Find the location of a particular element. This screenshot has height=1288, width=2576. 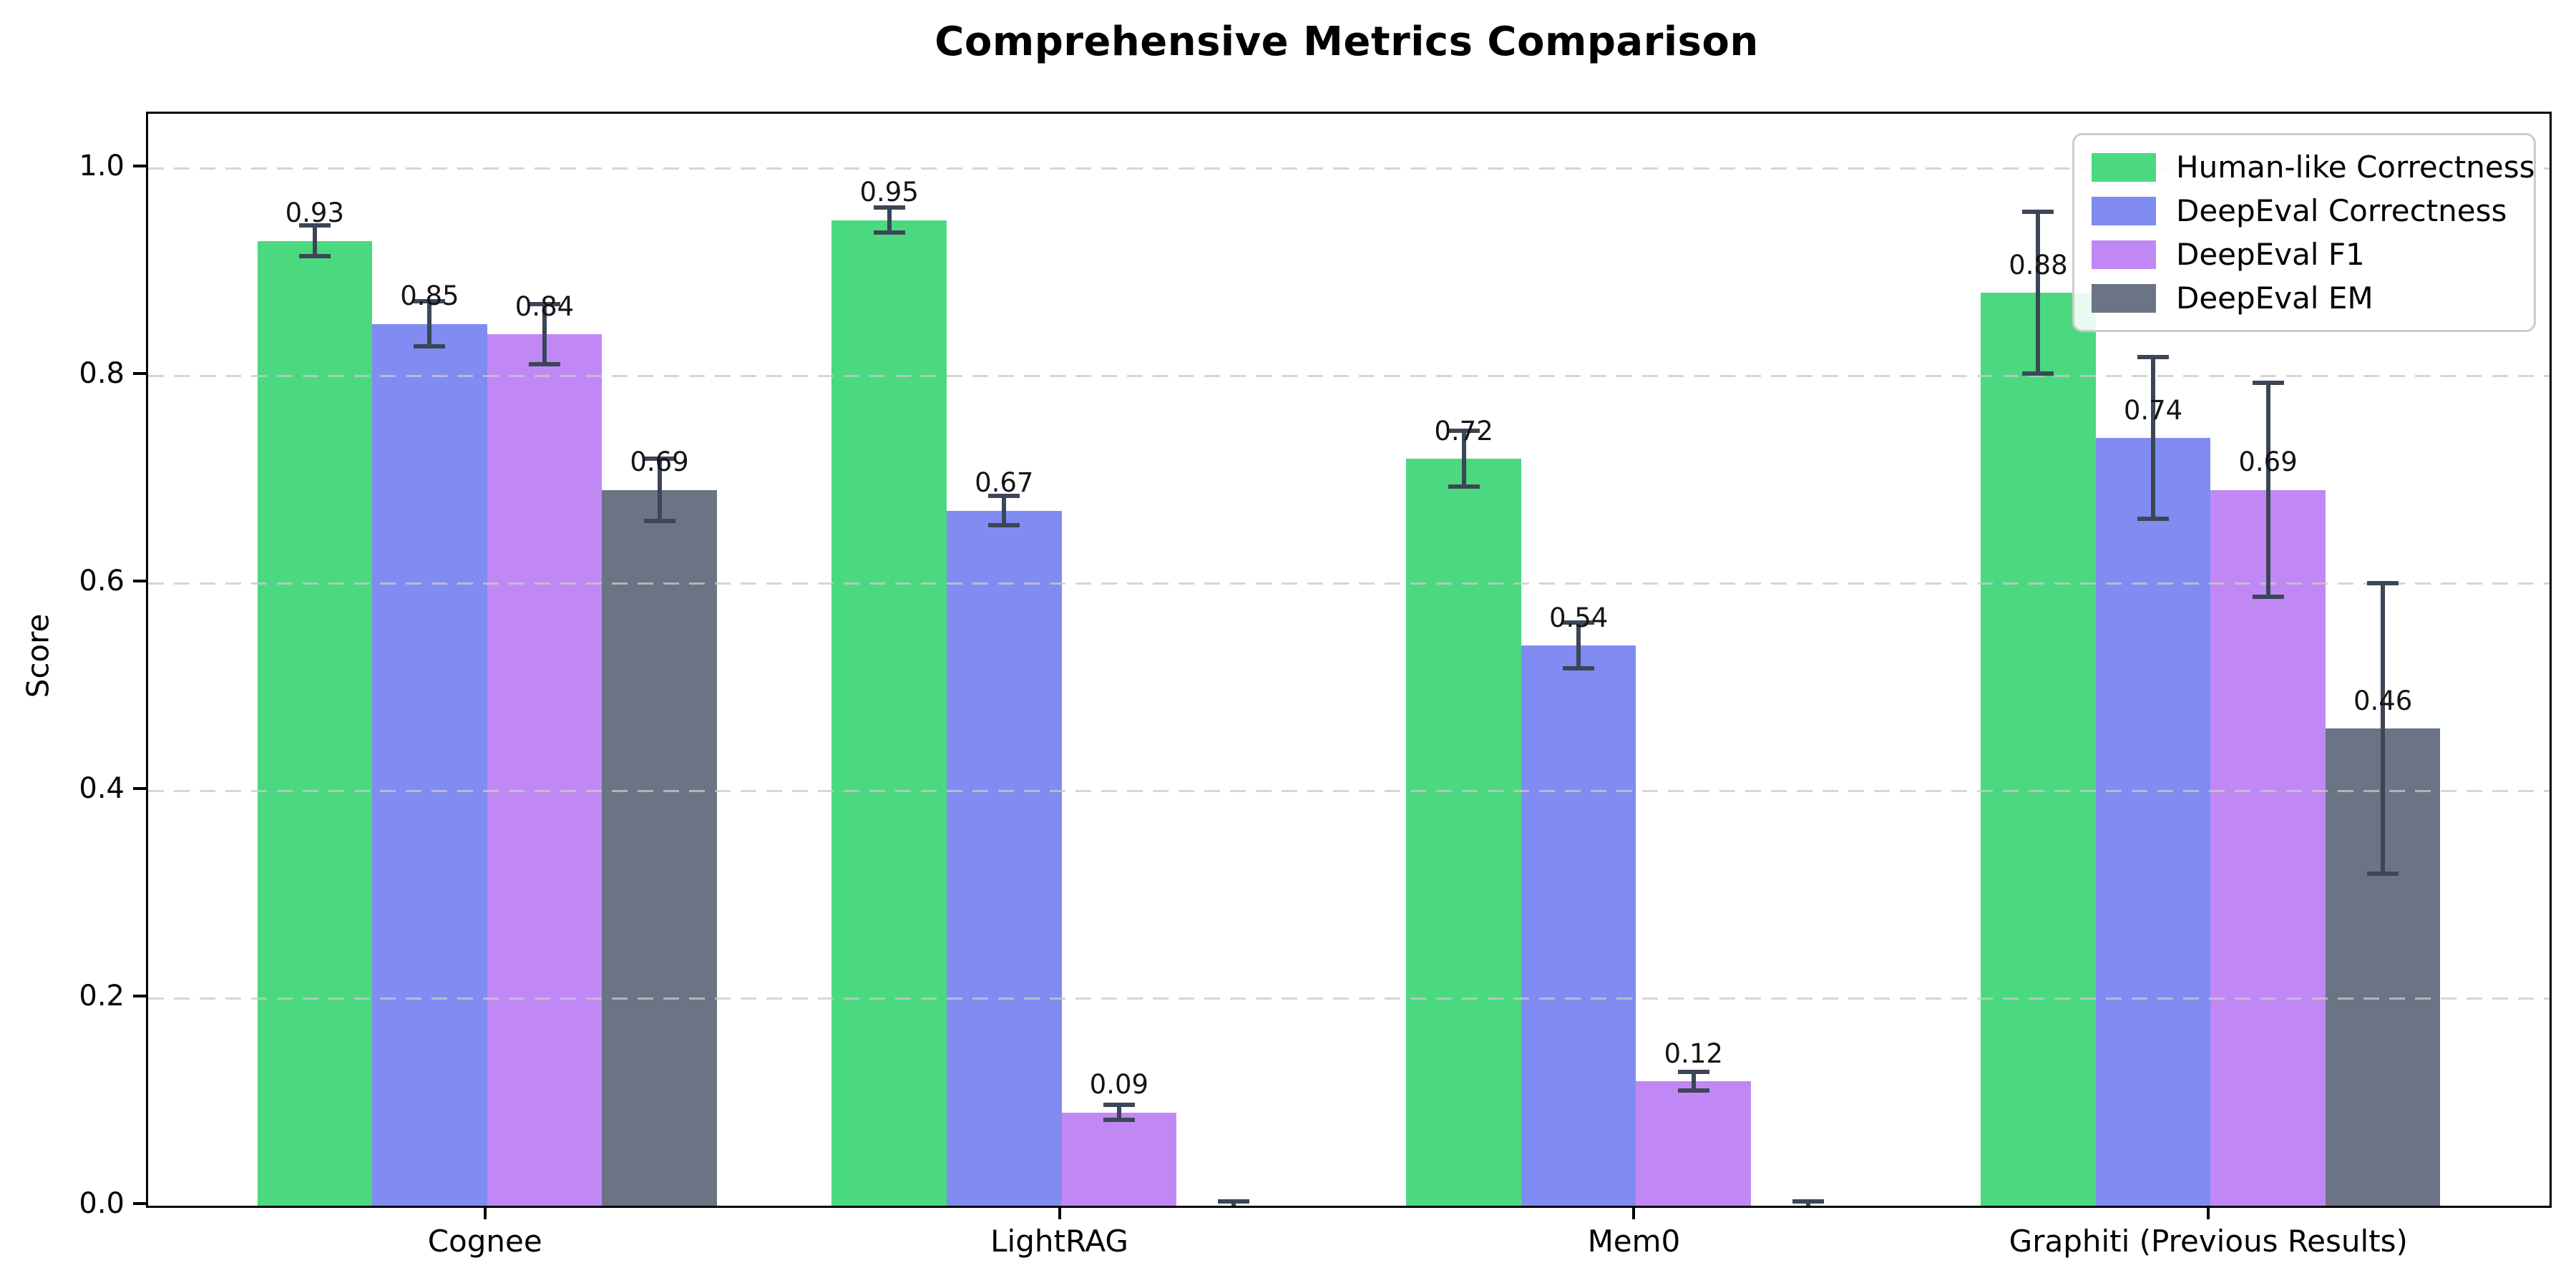

bar-value-label: 0.67 is located at coordinates (1004, 483).